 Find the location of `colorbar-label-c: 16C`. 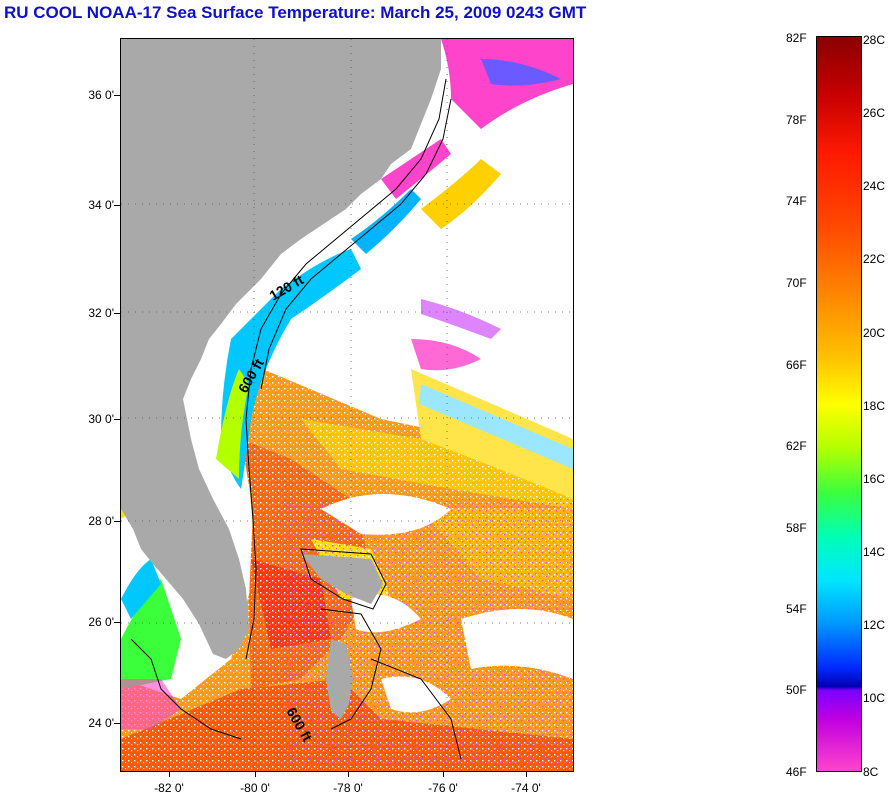

colorbar-label-c: 16C is located at coordinates (874, 479).